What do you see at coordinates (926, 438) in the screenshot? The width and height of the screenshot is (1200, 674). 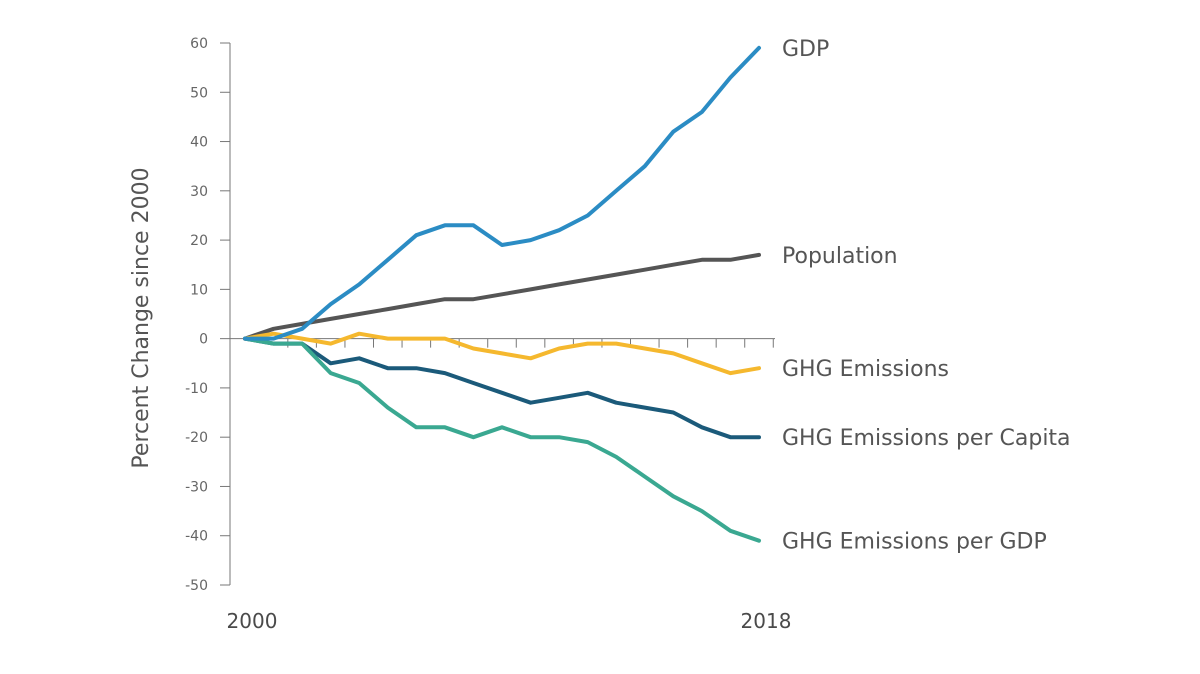 I see `series-label-ghg-emissions-per-capita: GHG Emissions per Capita` at bounding box center [926, 438].